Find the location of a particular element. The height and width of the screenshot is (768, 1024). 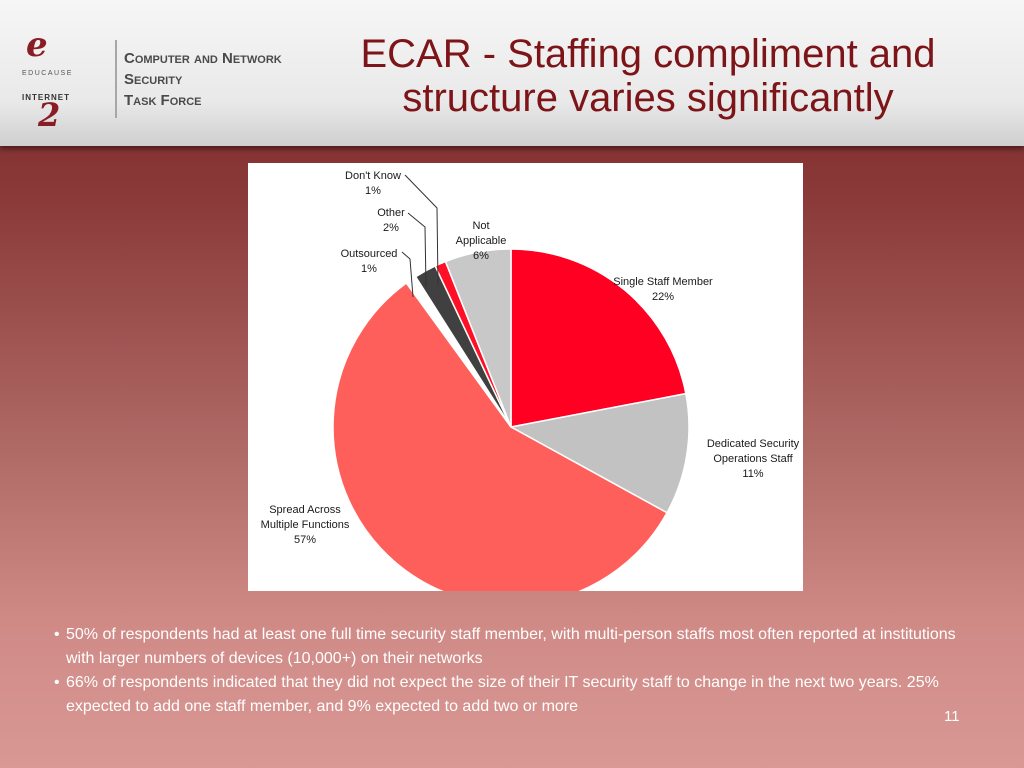

pie-slice-single-staff-member is located at coordinates (598, 338).